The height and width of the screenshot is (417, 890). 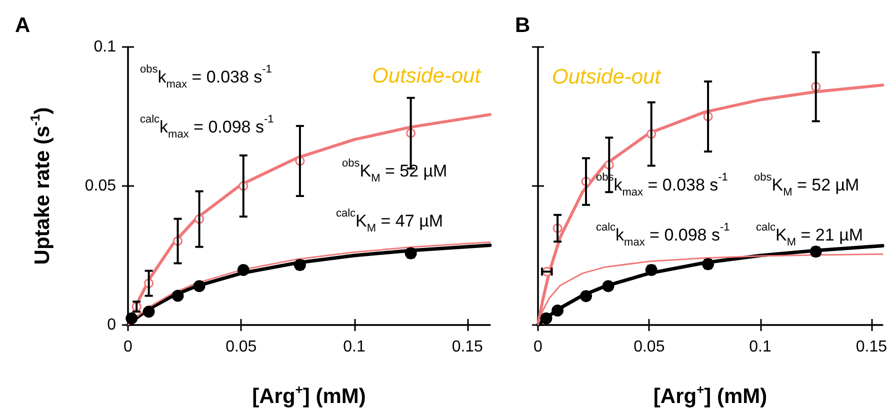 I want to click on chart-title: A, so click(x=22, y=25).